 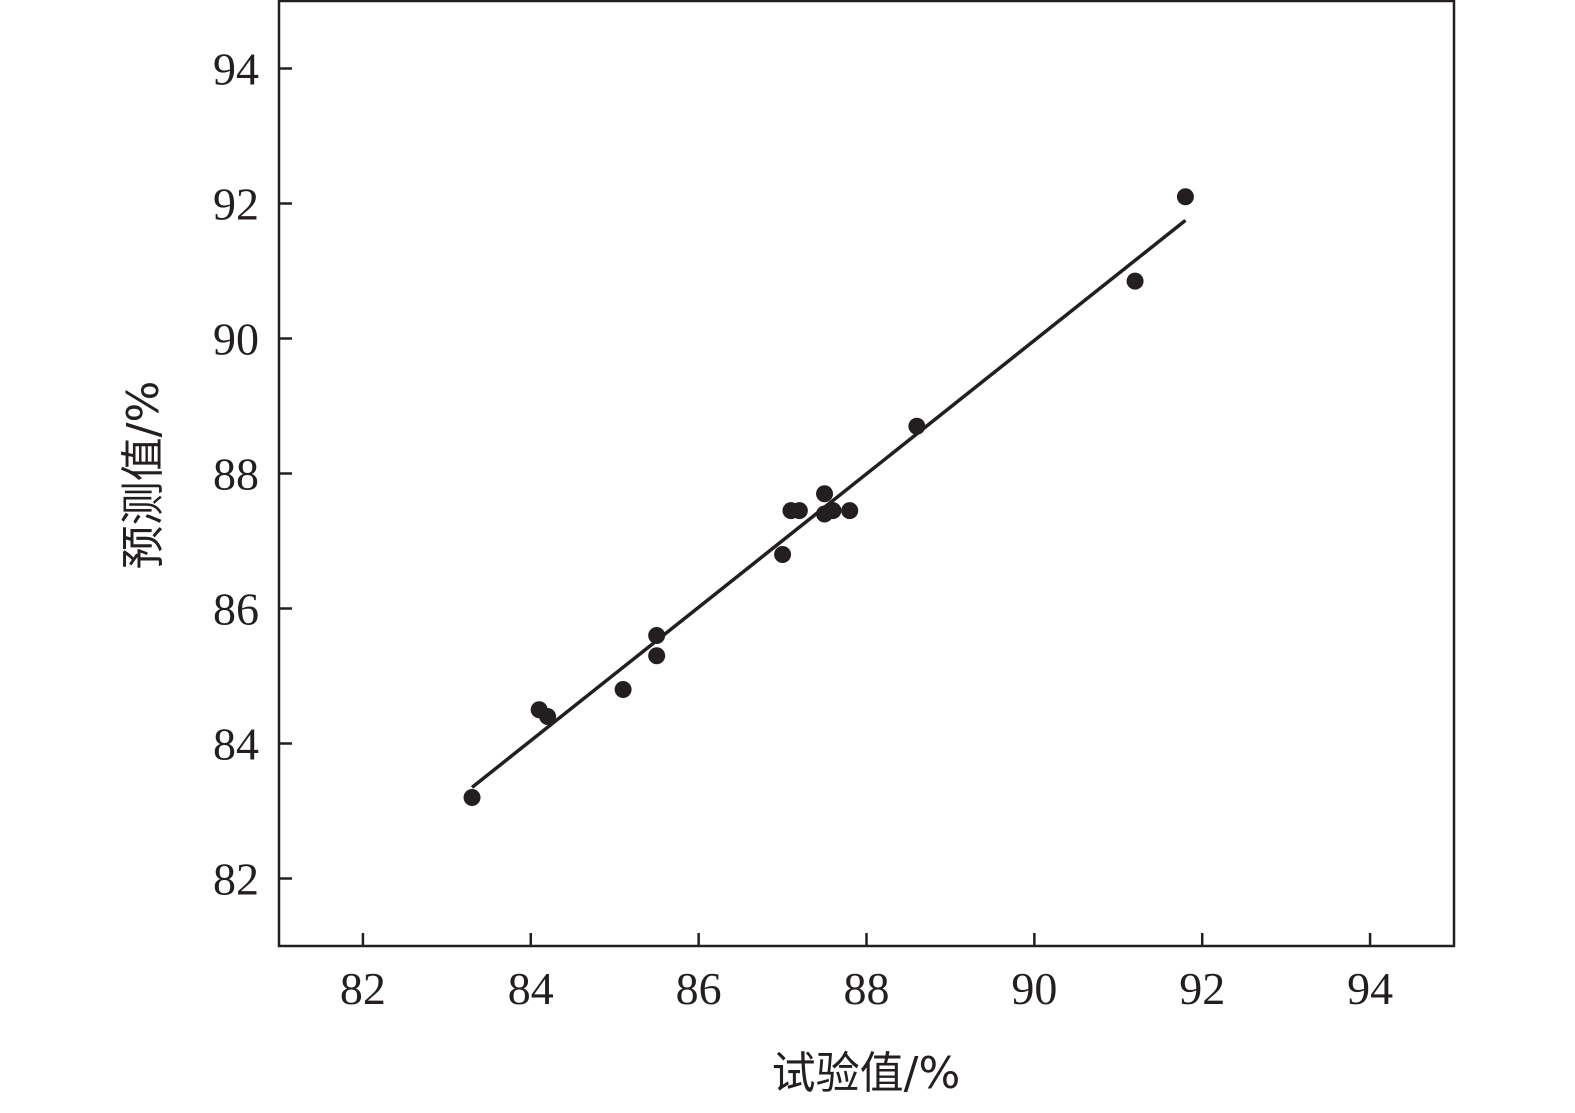 I want to click on x-tick-label: 90, so click(x=1034, y=988).